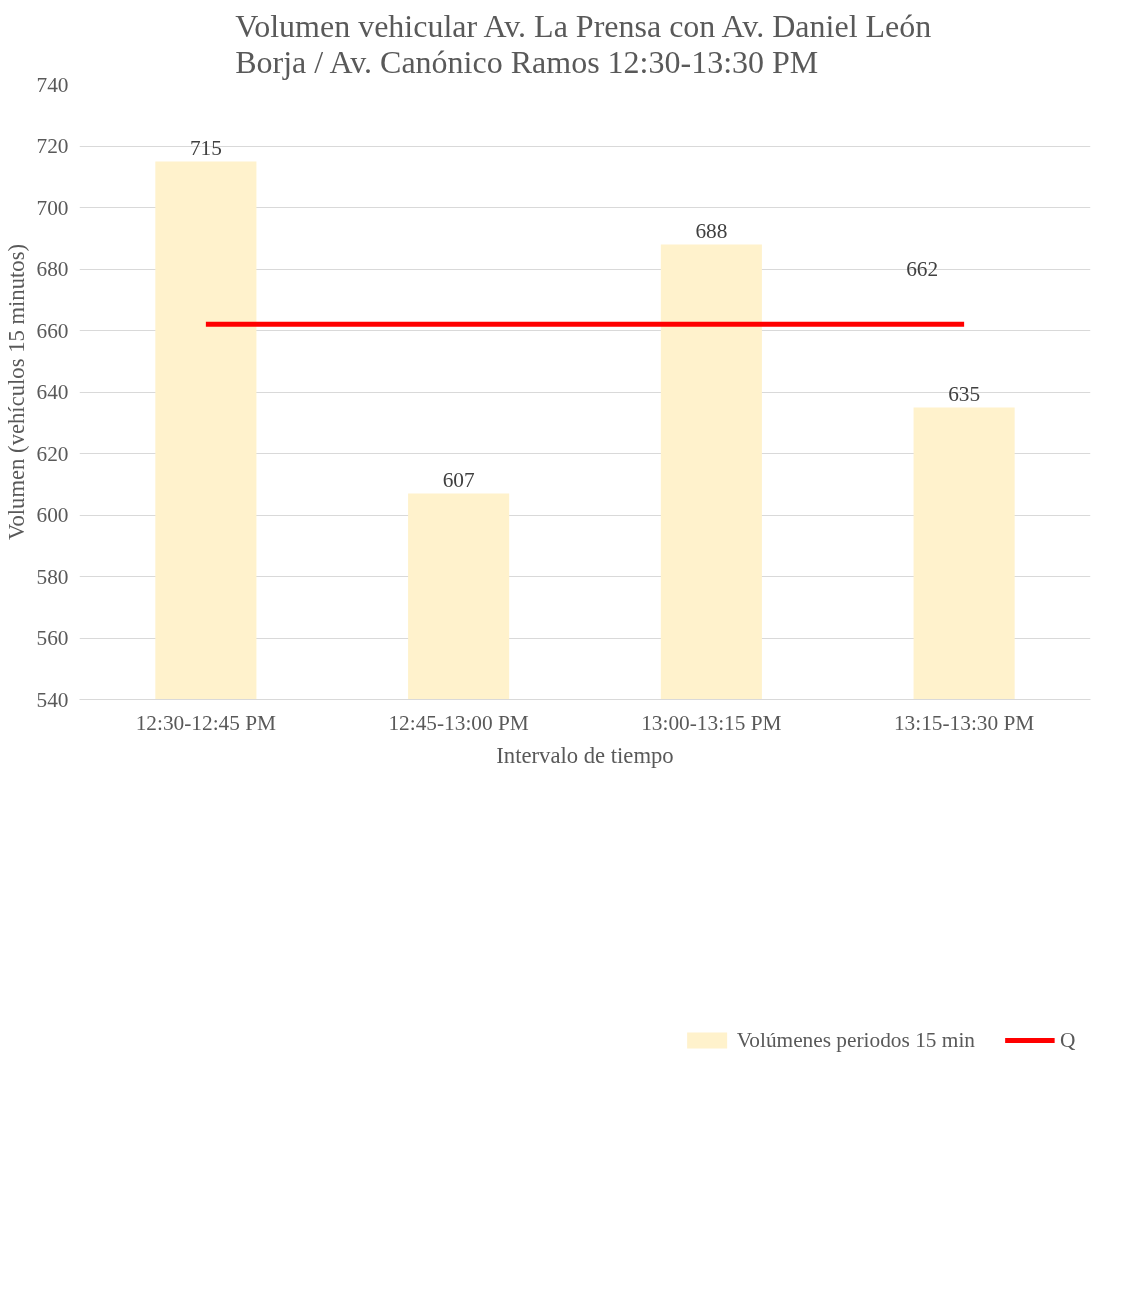 Image resolution: width=1132 pixels, height=1315 pixels. Describe the element at coordinates (52, 699) in the screenshot. I see `y-tick-label: 540` at that location.